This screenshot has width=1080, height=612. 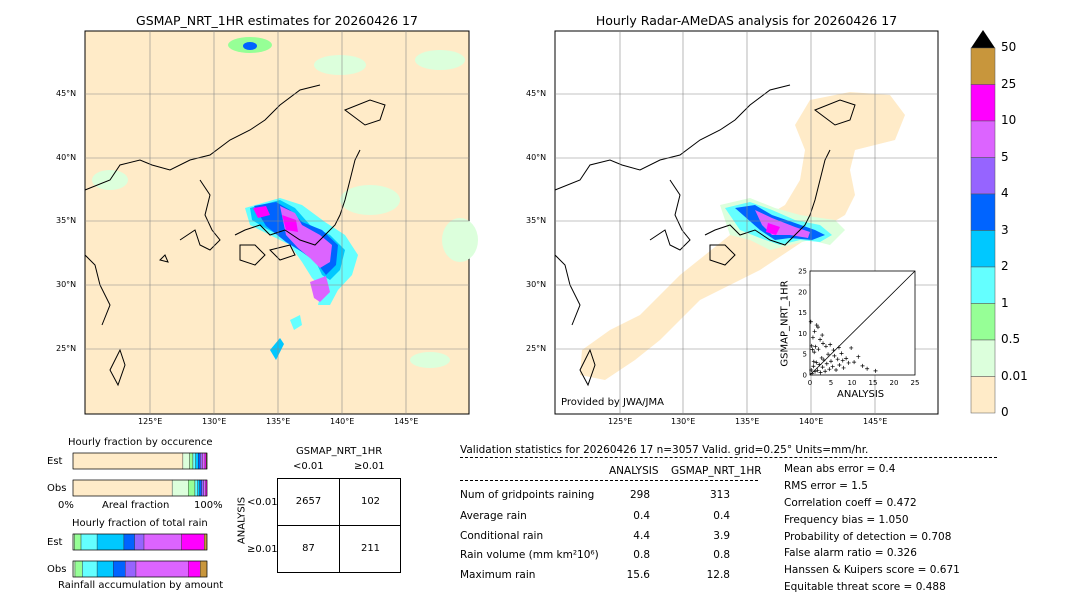 I want to click on right-lon-125: 125°E, so click(x=620, y=421).